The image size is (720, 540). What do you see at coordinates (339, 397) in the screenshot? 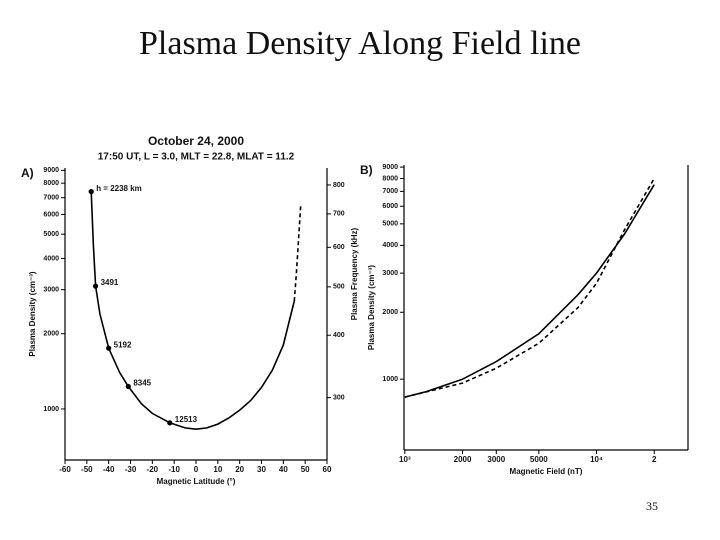
I see `y2-tick-label: 300` at bounding box center [339, 397].